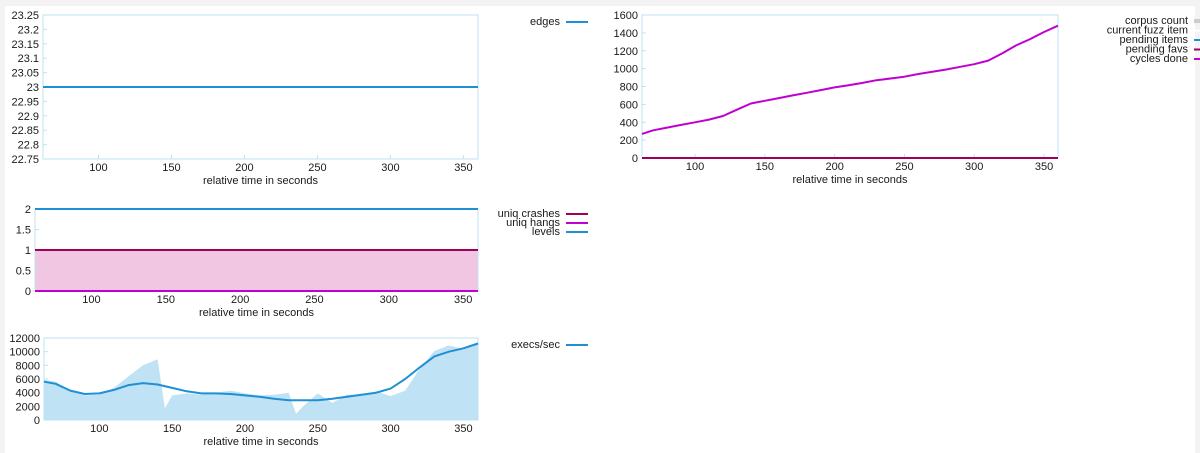 The image size is (1200, 453). What do you see at coordinates (28, 210) in the screenshot?
I see `y-tick-label: 2` at bounding box center [28, 210].